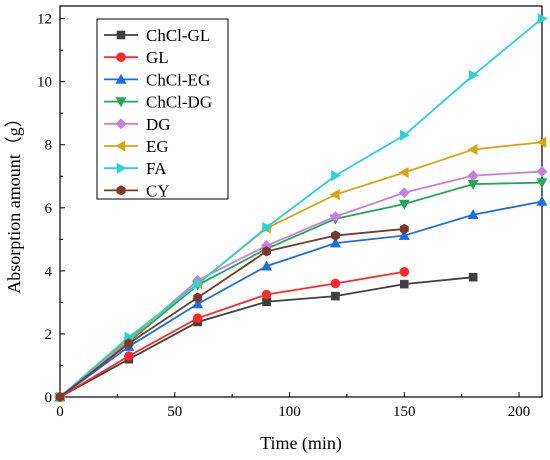 The image size is (550, 460). I want to click on legend-label: ChCl-EG, so click(178, 79).